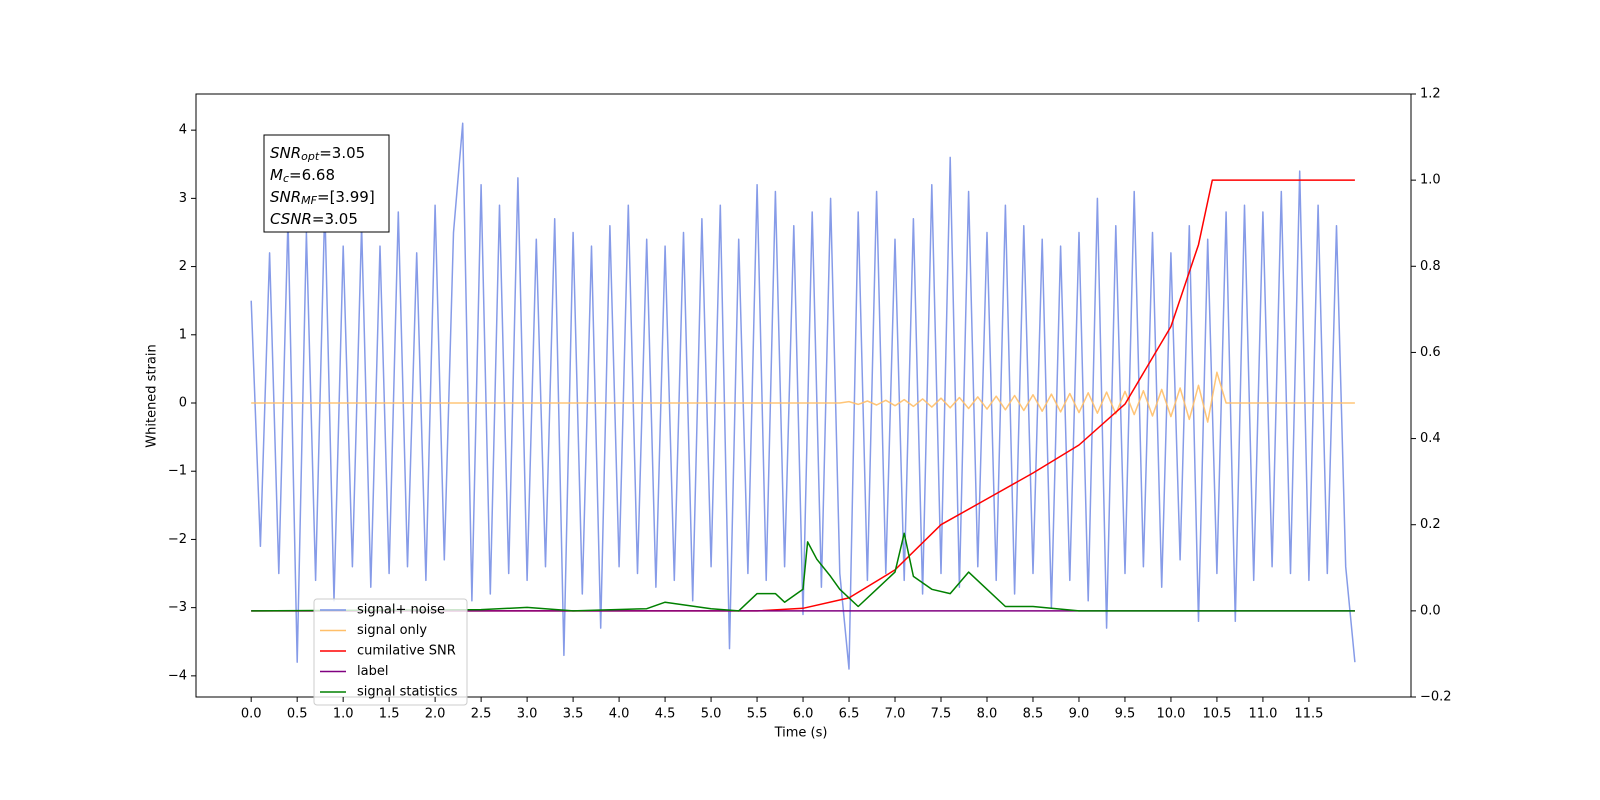 This screenshot has width=1600, height=800. I want to click on x-tick-label: 11.0, so click(1262, 714).